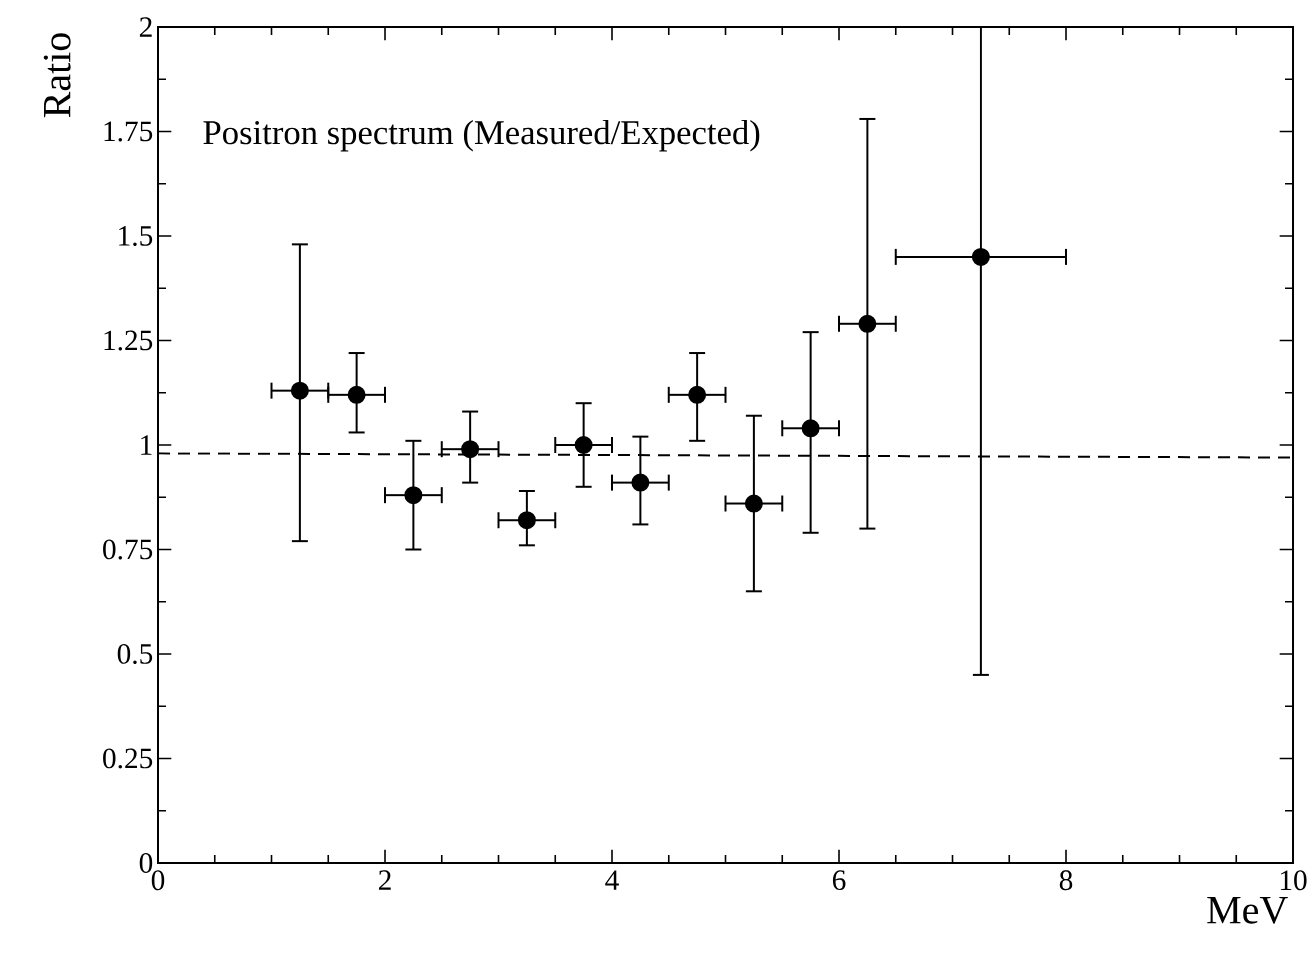  Describe the element at coordinates (135, 654) in the screenshot. I see `y-tick-label: 0.5` at that location.